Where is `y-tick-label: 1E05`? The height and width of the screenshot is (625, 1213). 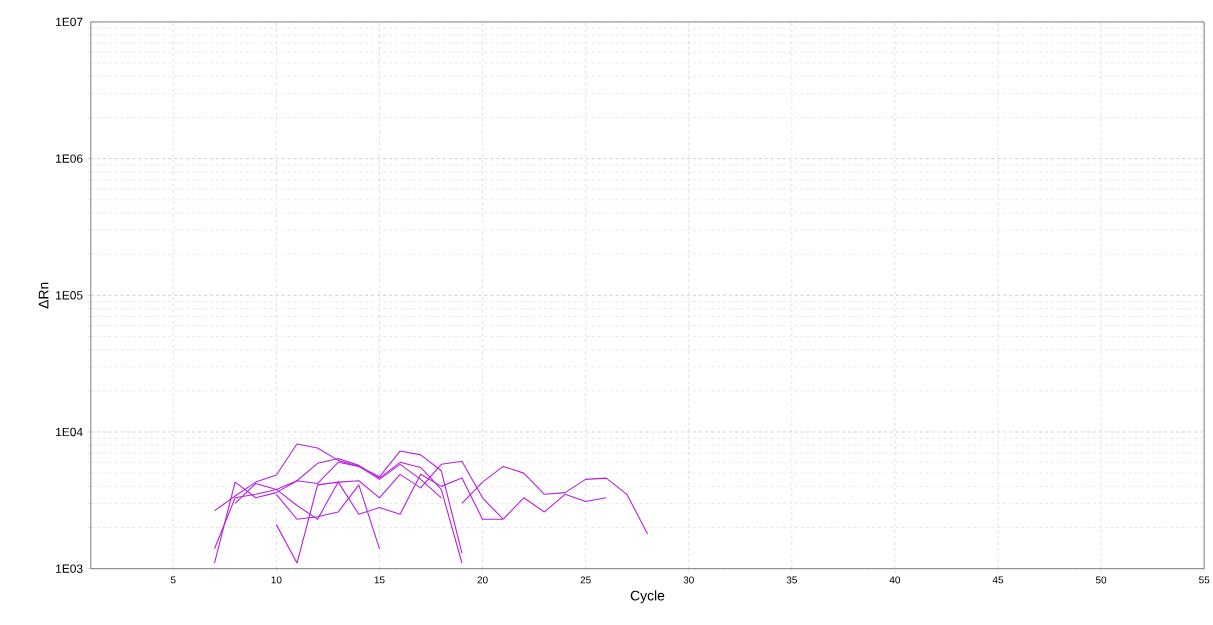 y-tick-label: 1E05 is located at coordinates (69, 295).